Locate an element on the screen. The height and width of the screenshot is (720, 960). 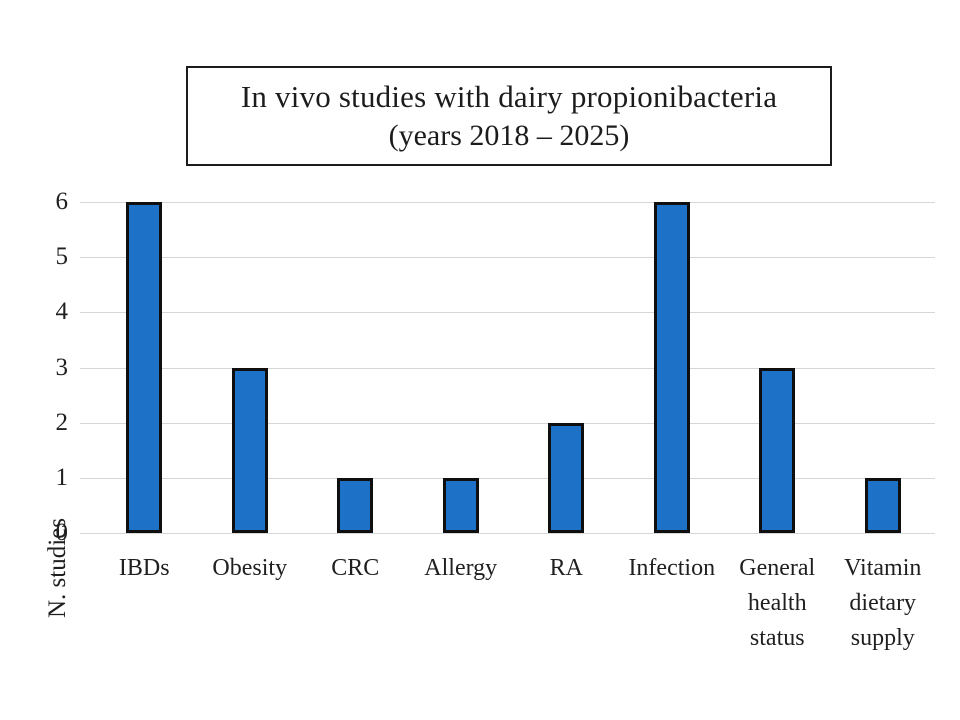
y-tick-label-5: 5 is located at coordinates (62, 257).